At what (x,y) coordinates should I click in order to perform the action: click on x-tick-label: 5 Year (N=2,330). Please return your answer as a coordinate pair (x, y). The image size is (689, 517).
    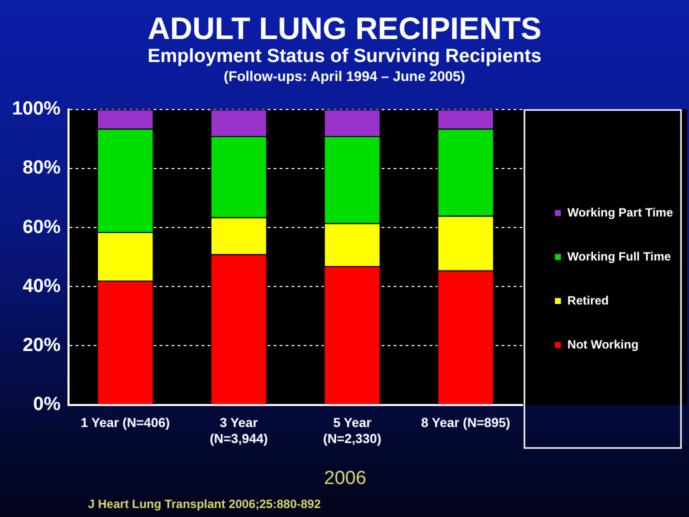
    Looking at the image, I should click on (352, 430).